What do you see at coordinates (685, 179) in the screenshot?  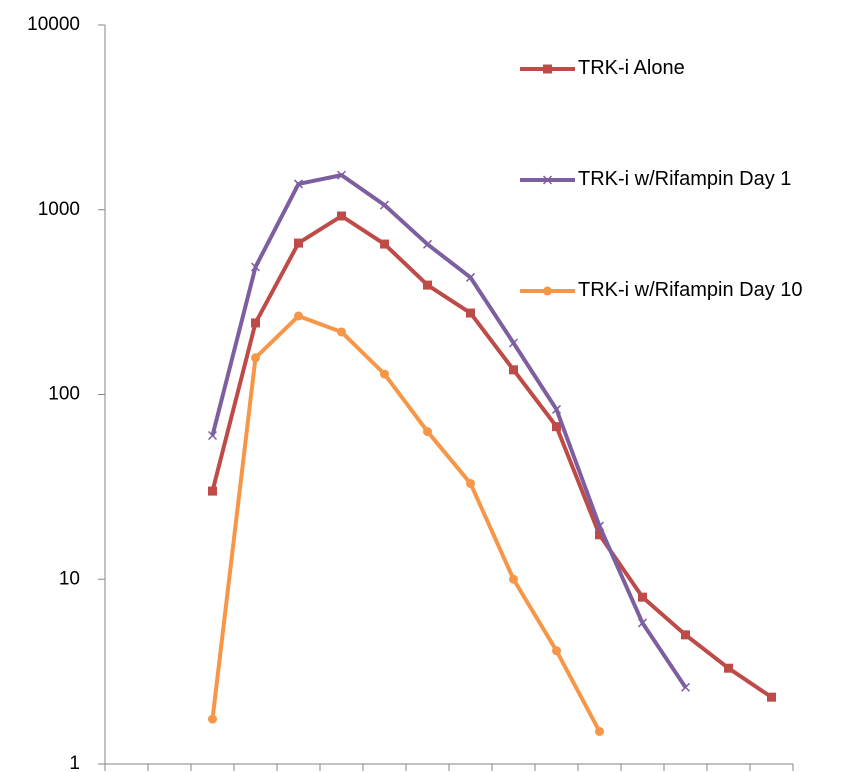 I see `legend-label: TRK-i w/Rifampin Day 1` at bounding box center [685, 179].